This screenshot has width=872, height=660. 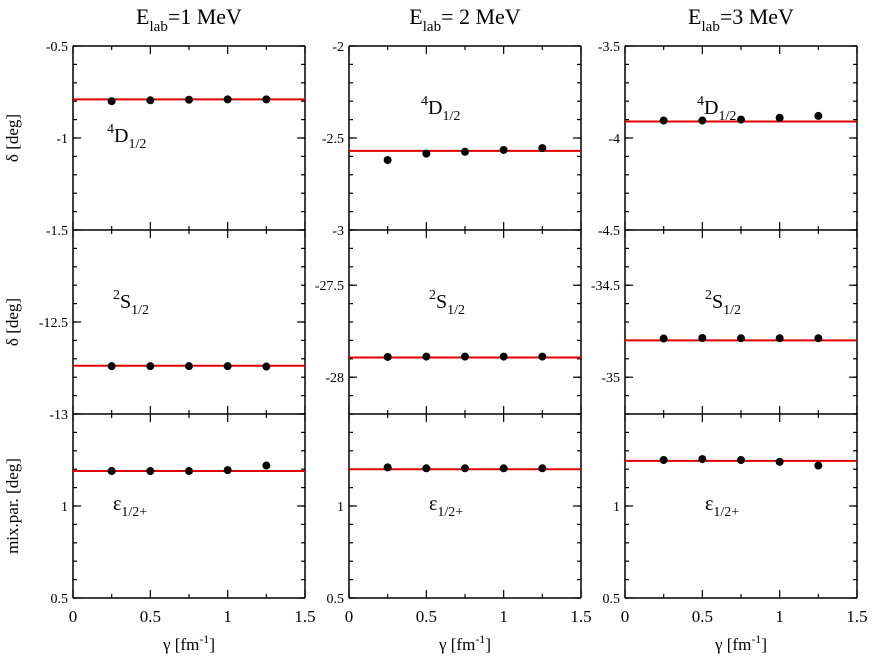 What do you see at coordinates (12, 322) in the screenshot?
I see `row-label-2: δ [deg]` at bounding box center [12, 322].